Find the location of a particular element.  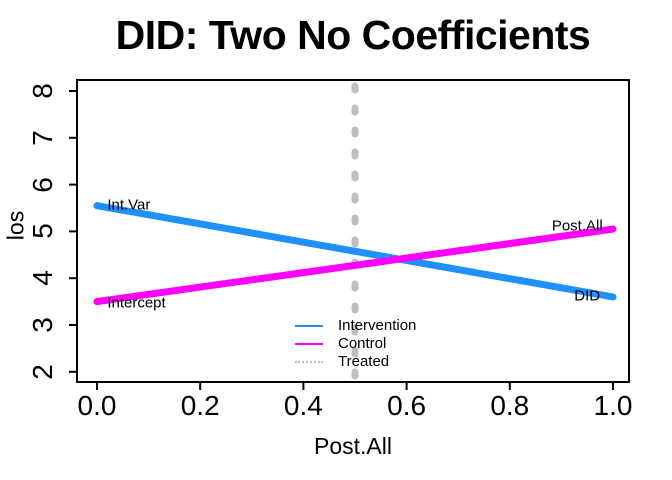

legend-label: Control is located at coordinates (362, 343).